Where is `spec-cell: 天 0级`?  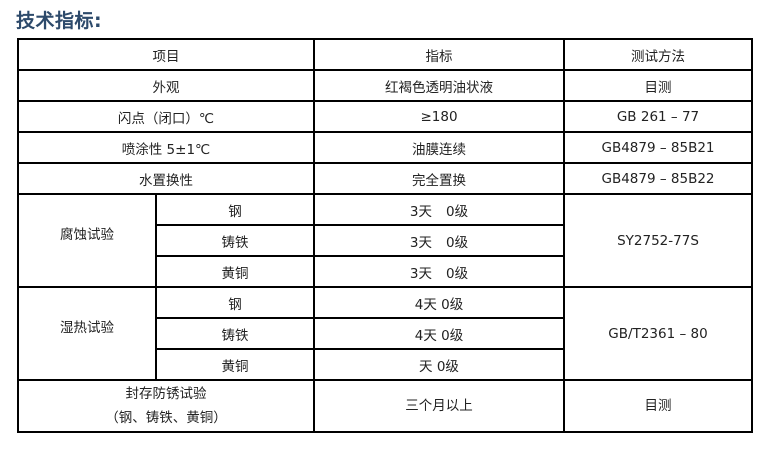
spec-cell: 天 0级 is located at coordinates (439, 364).